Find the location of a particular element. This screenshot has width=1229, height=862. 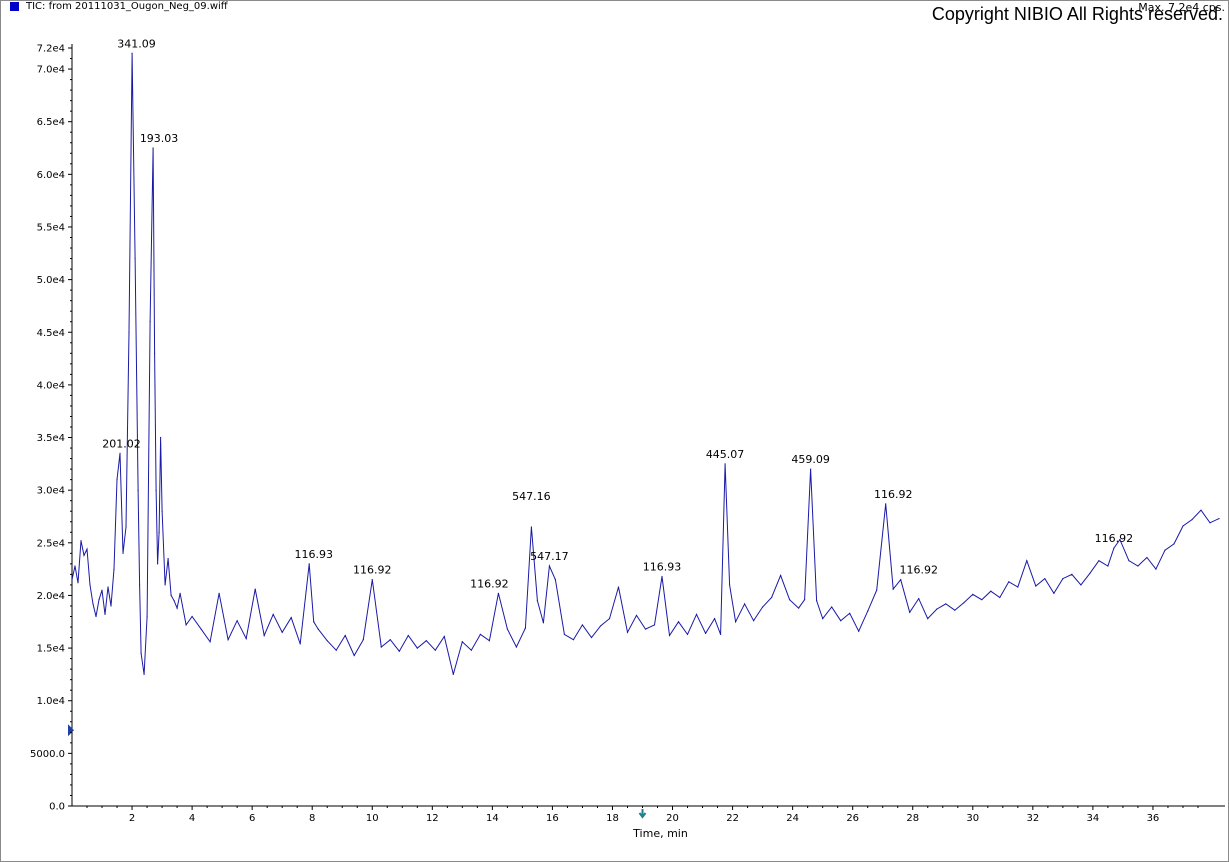

peak-label: 201.02 is located at coordinates (121, 443).